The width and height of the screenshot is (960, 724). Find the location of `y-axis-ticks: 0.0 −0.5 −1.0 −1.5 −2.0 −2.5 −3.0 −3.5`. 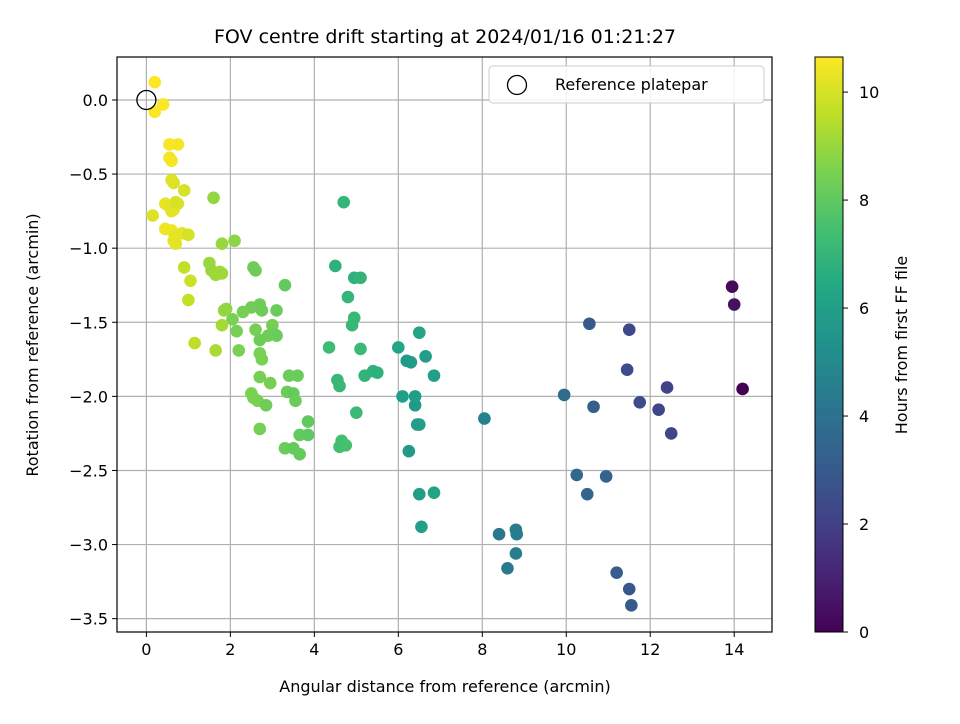

y-axis-ticks: 0.0 −0.5 −1.0 −1.5 −2.0 −2.5 −3.0 −3.5 is located at coordinates (93, 360).